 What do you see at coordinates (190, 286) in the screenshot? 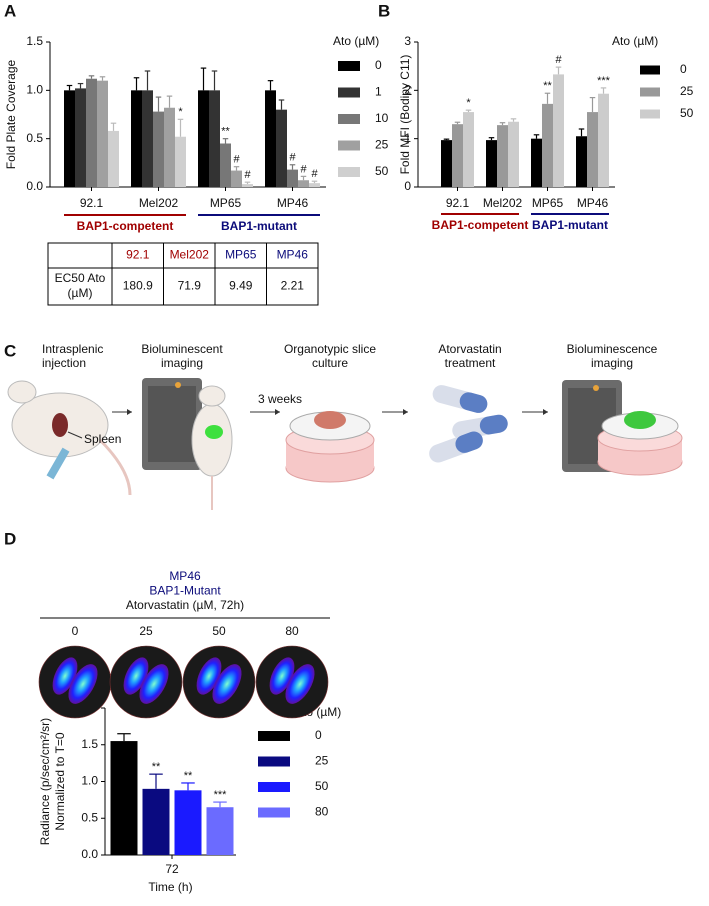
I see `table-cell: 71.9` at bounding box center [190, 286].